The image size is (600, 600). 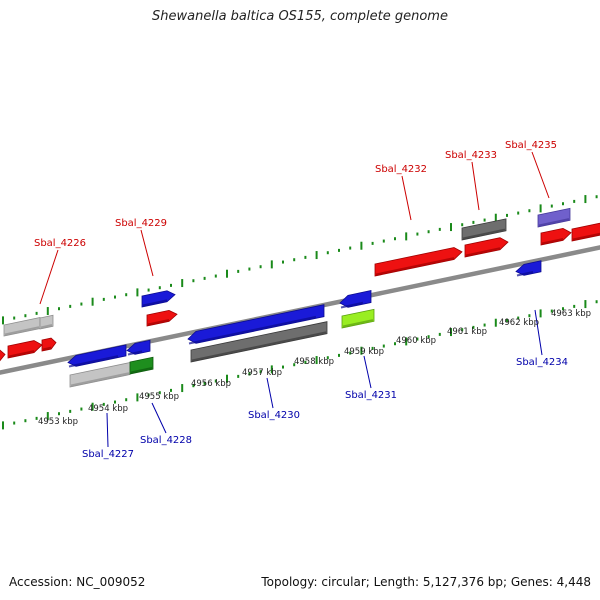 I want to click on gene-label-top: Sbal_4235, so click(x=531, y=145).